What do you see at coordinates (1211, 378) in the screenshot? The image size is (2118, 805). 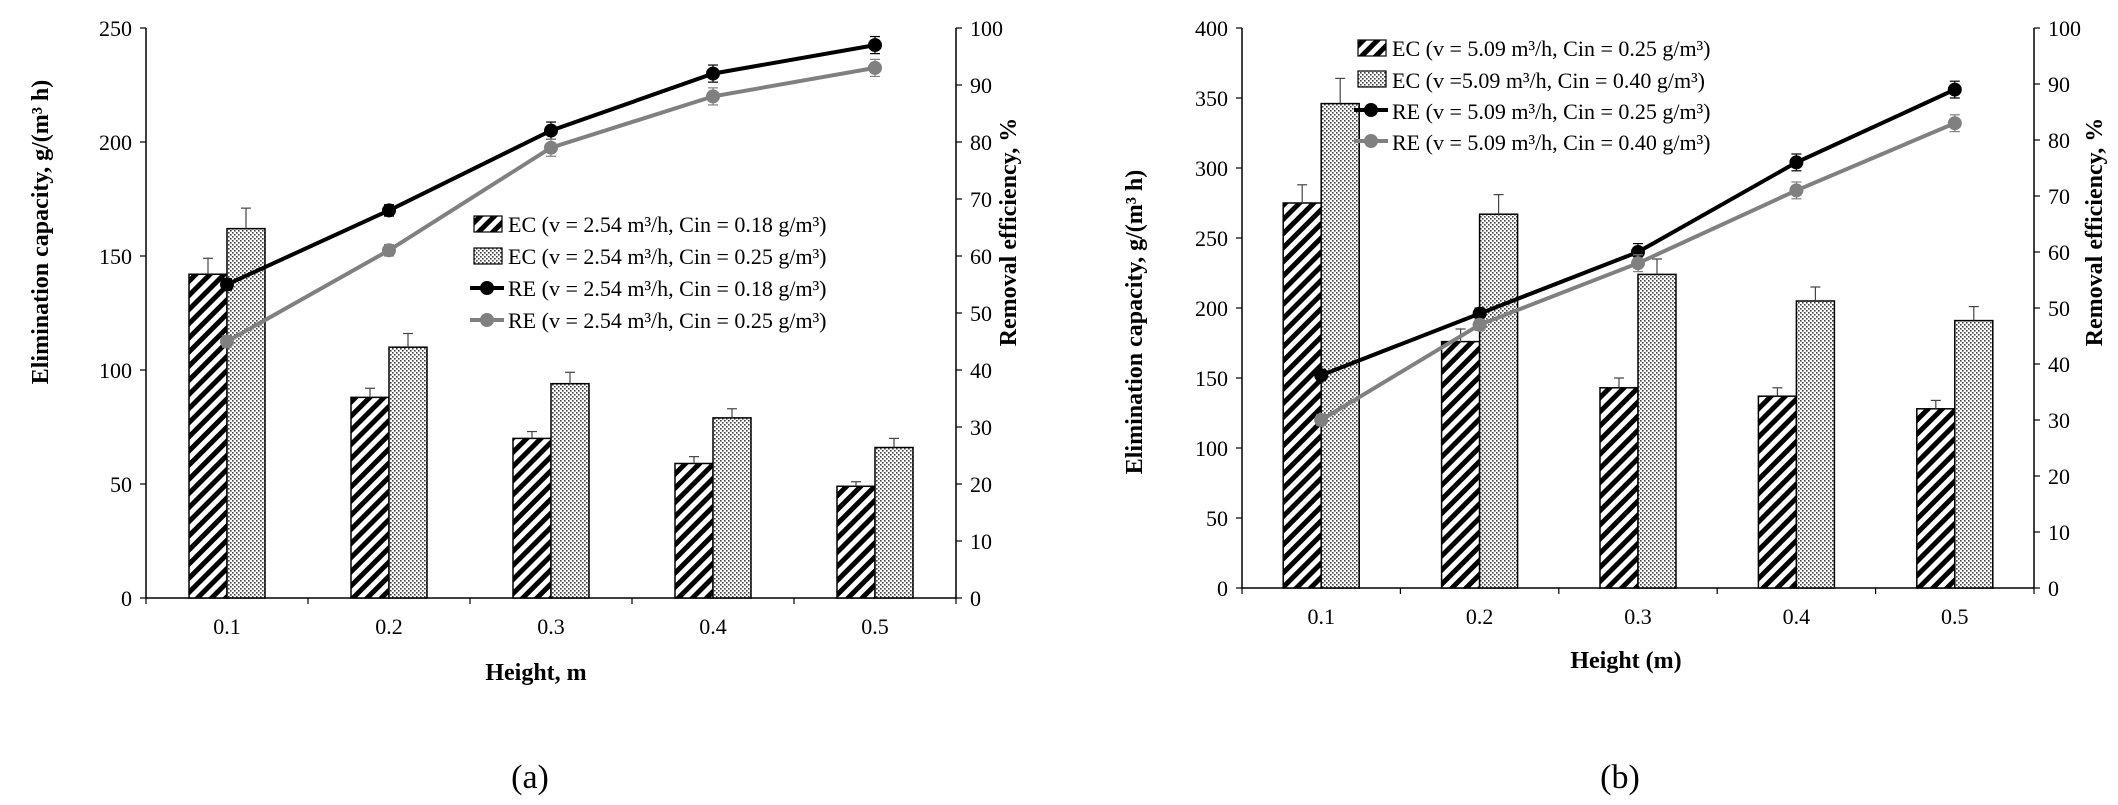 I see `y-tick-label: 150` at bounding box center [1211, 378].